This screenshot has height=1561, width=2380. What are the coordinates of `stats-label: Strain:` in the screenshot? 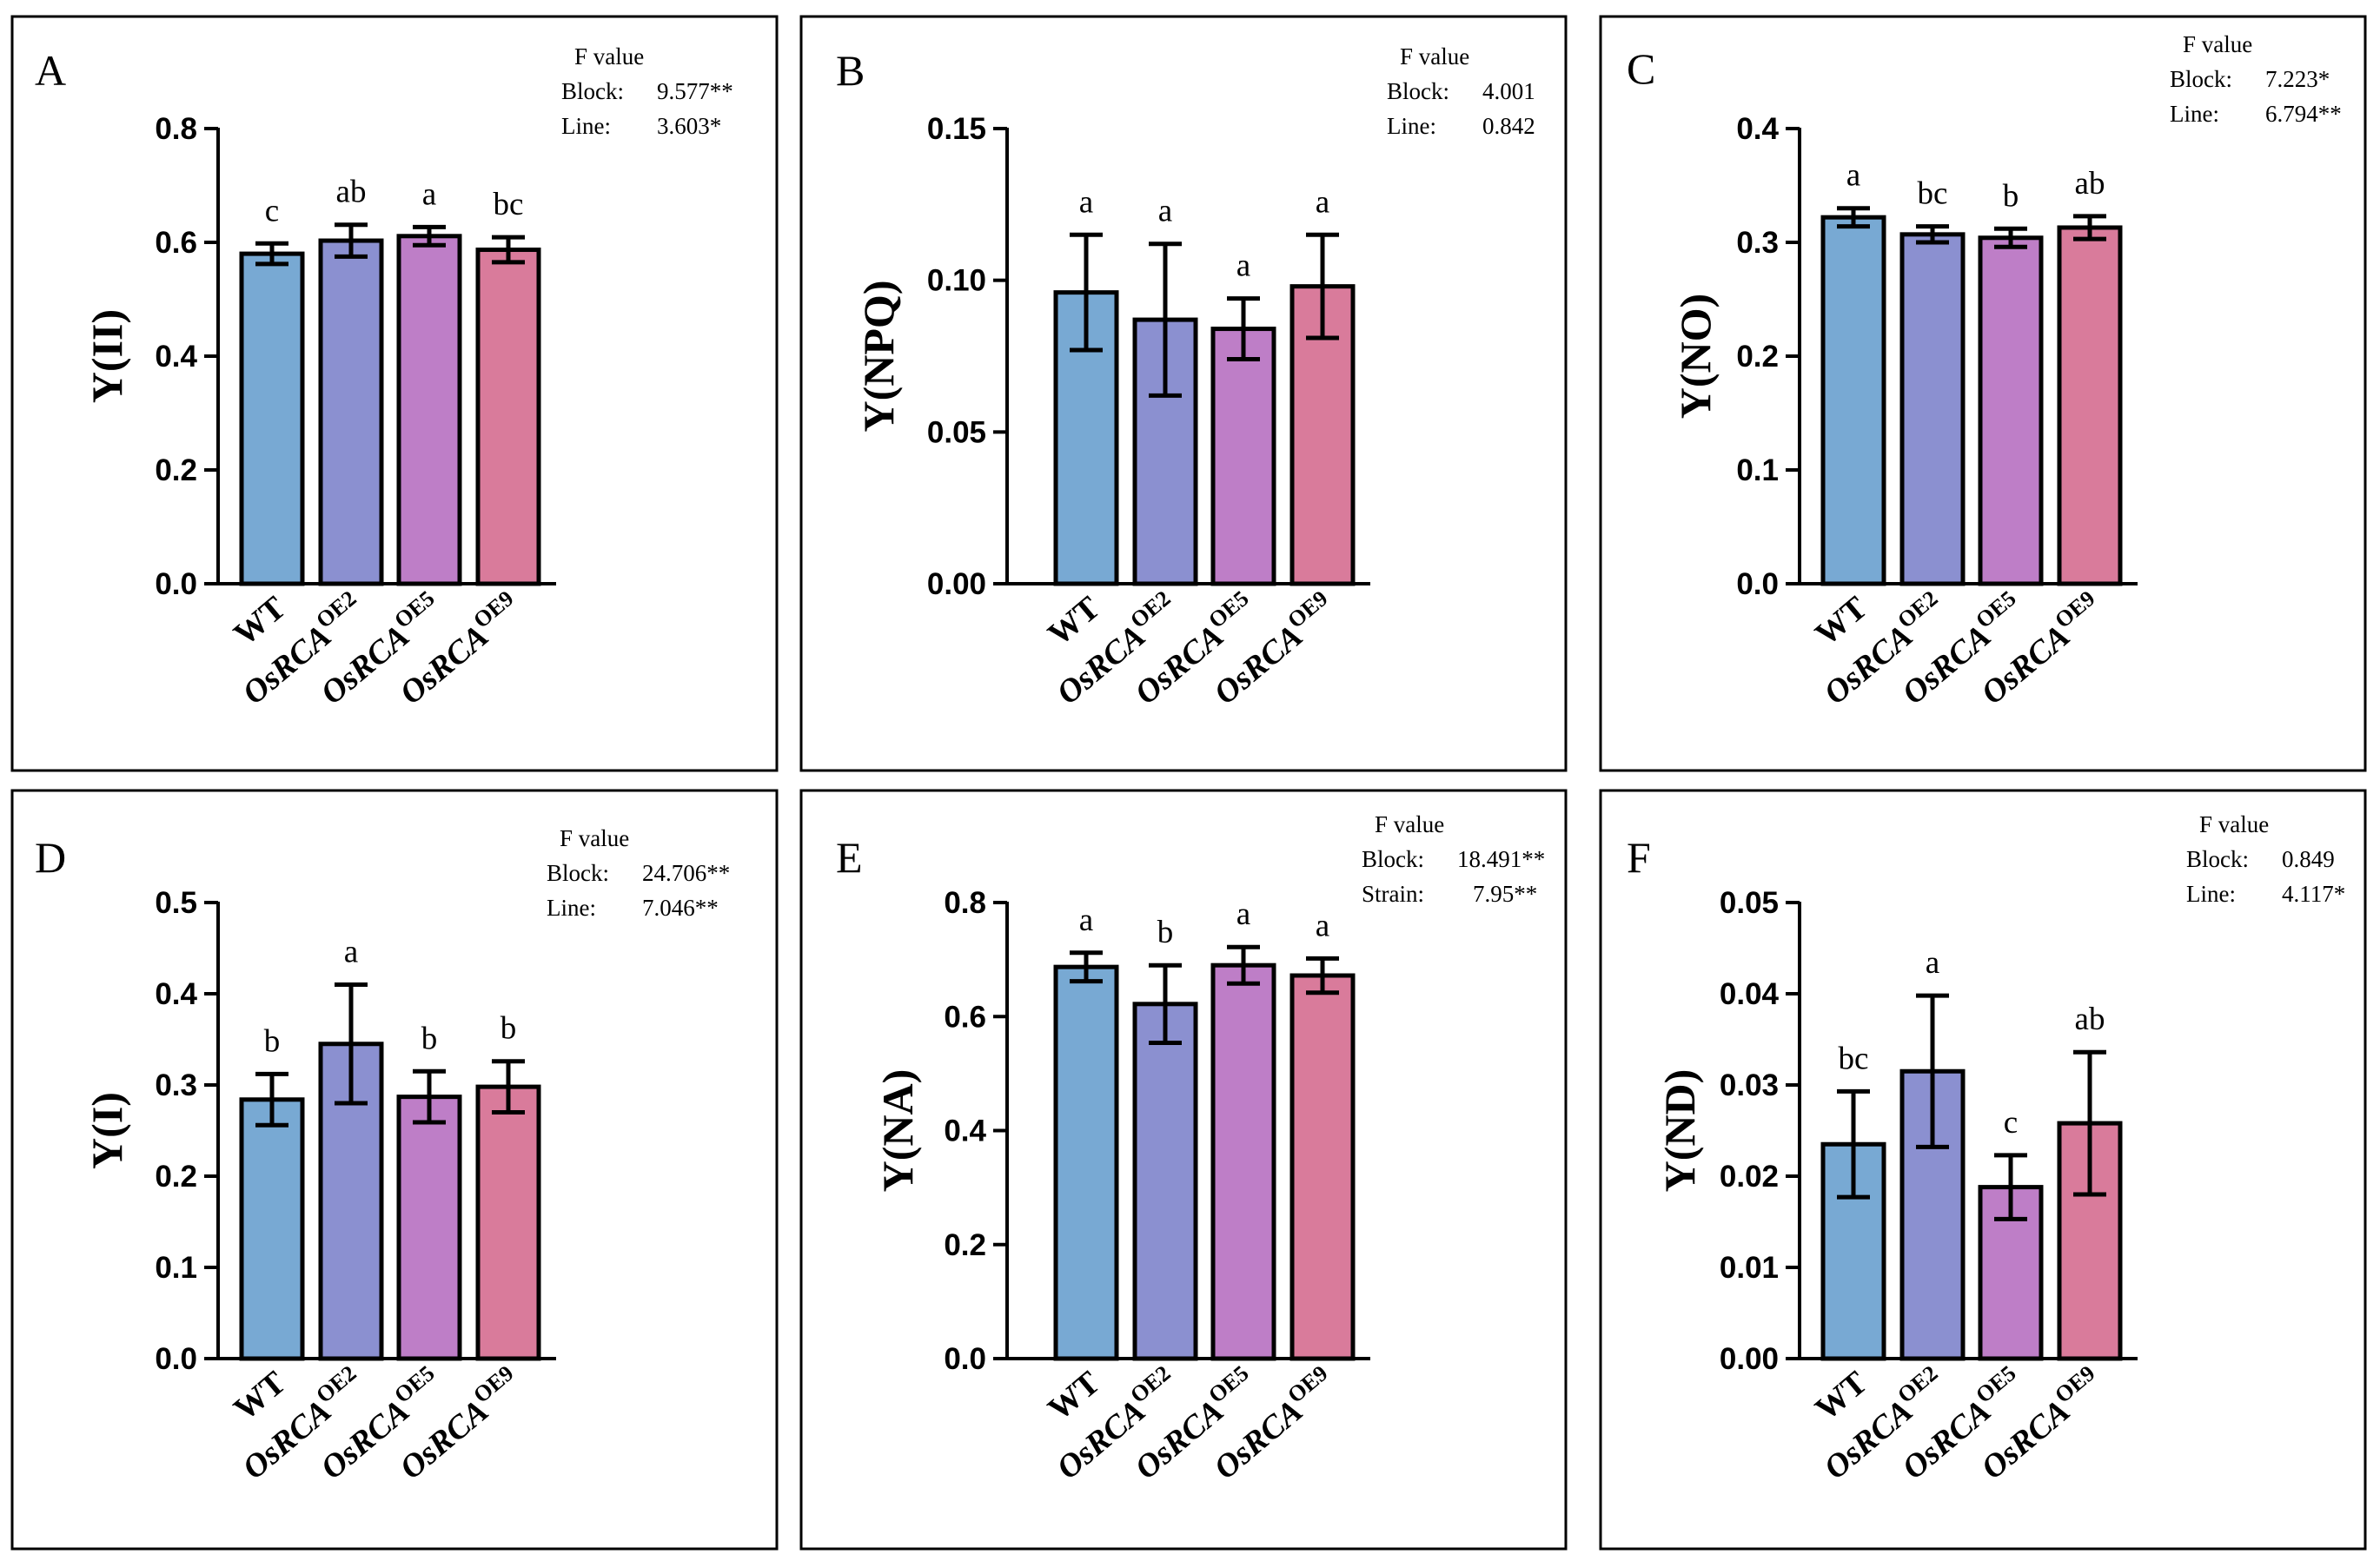 It's located at (1393, 894).